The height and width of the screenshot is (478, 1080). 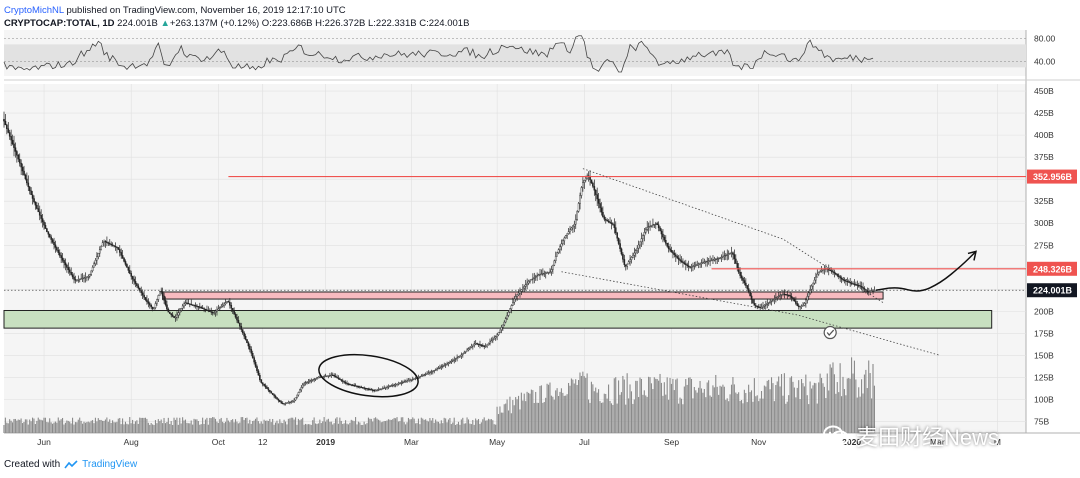 I want to click on symbol-label: CRYPTOCAP:TOTAL, 1D, so click(x=59, y=23).